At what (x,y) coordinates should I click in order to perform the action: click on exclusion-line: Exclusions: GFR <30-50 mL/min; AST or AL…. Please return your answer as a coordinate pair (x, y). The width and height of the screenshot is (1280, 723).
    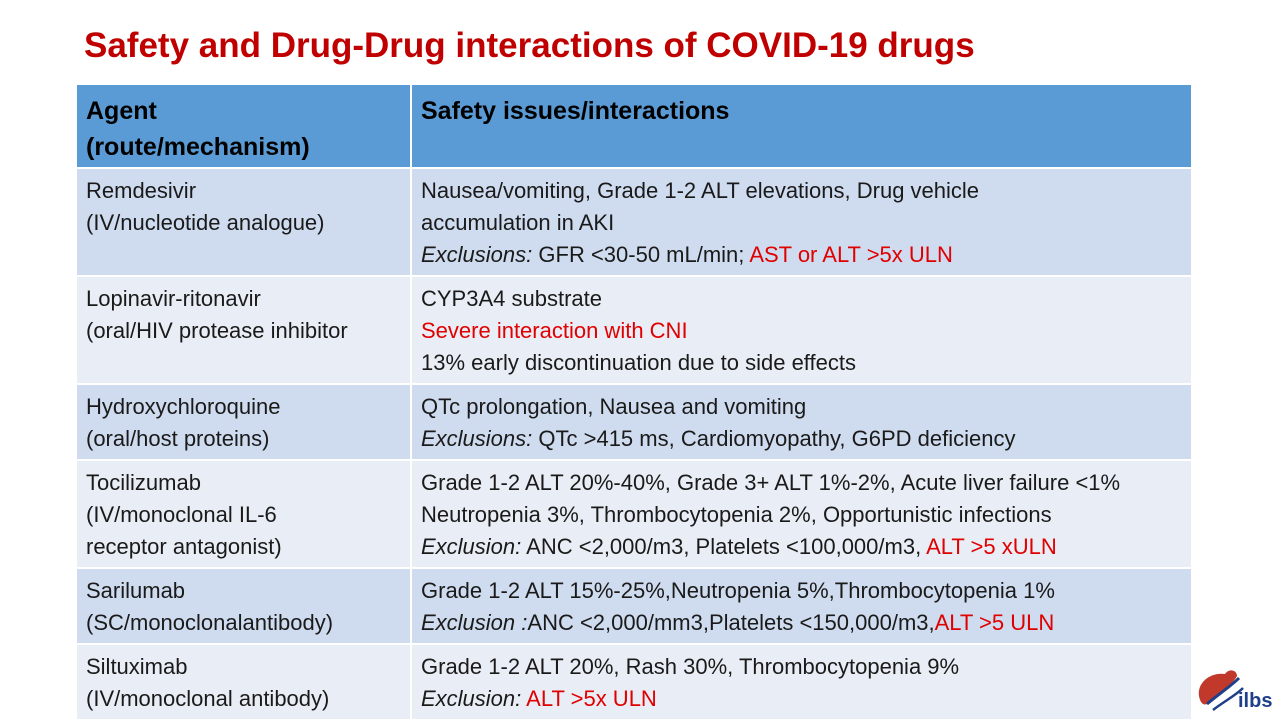
    Looking at the image, I should click on (801, 255).